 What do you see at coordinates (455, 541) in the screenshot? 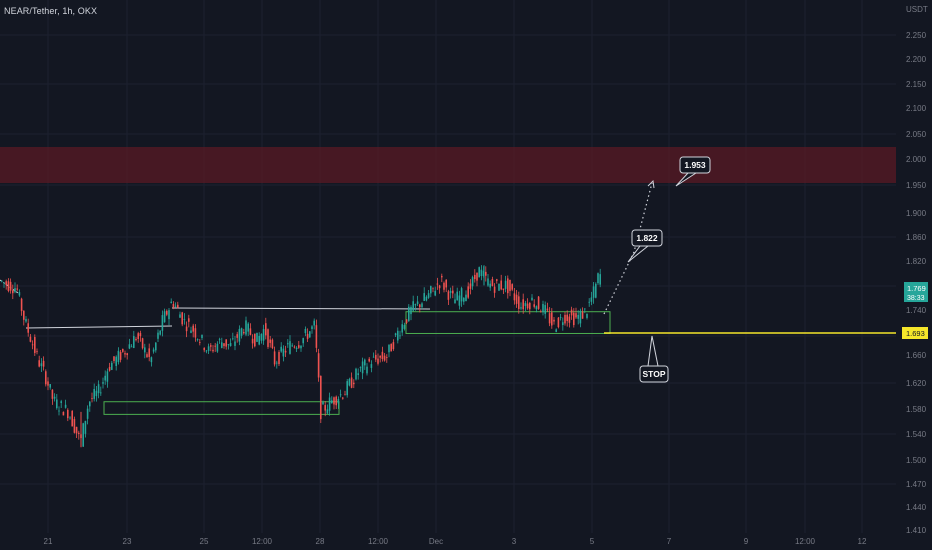
I see `time-axis: 21 23 25 12:00 28 12:00 Dec 3 5 7 9 12:00 12` at bounding box center [455, 541].